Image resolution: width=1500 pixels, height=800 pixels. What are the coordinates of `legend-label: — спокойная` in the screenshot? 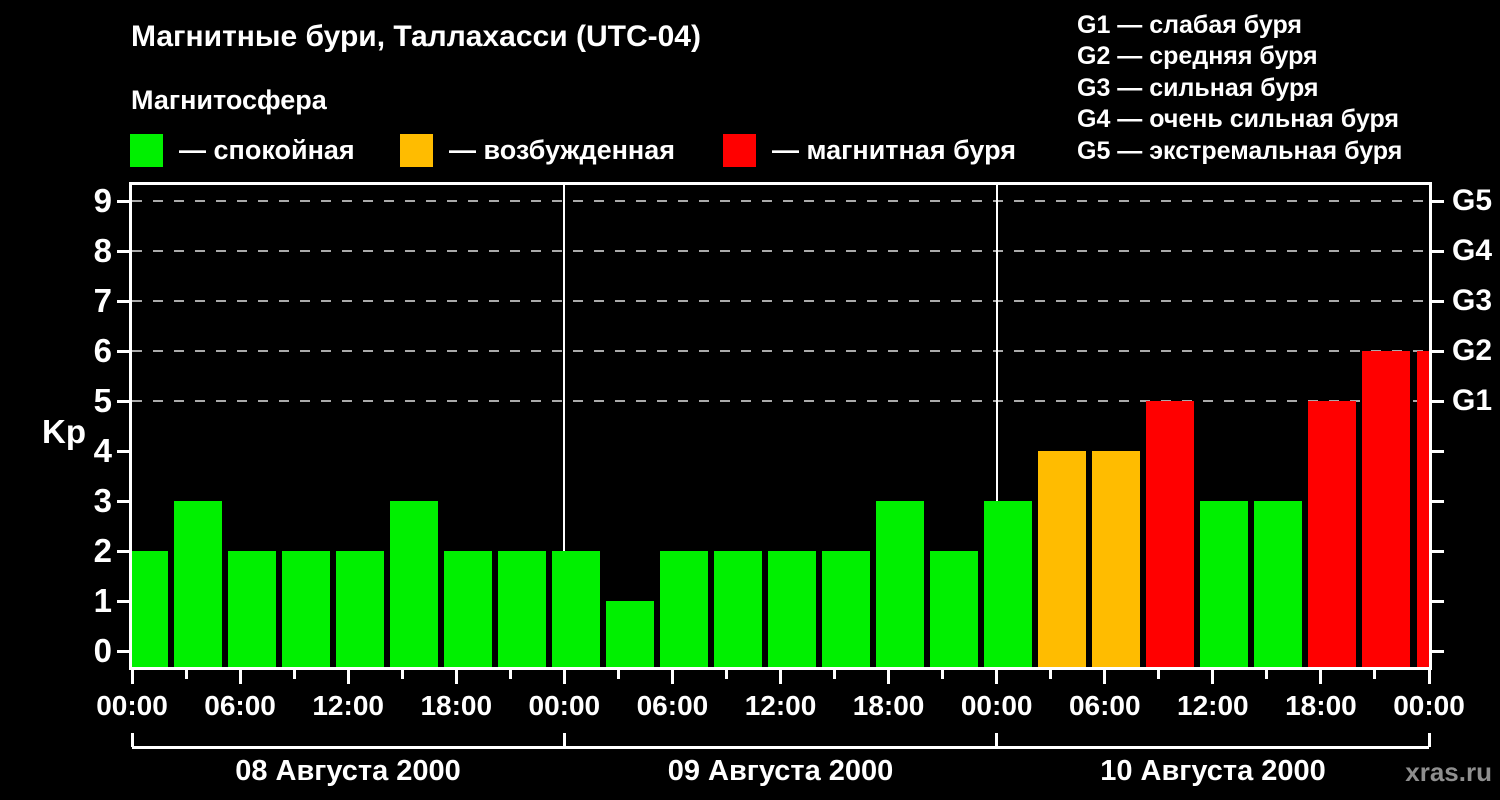 It's located at (267, 149).